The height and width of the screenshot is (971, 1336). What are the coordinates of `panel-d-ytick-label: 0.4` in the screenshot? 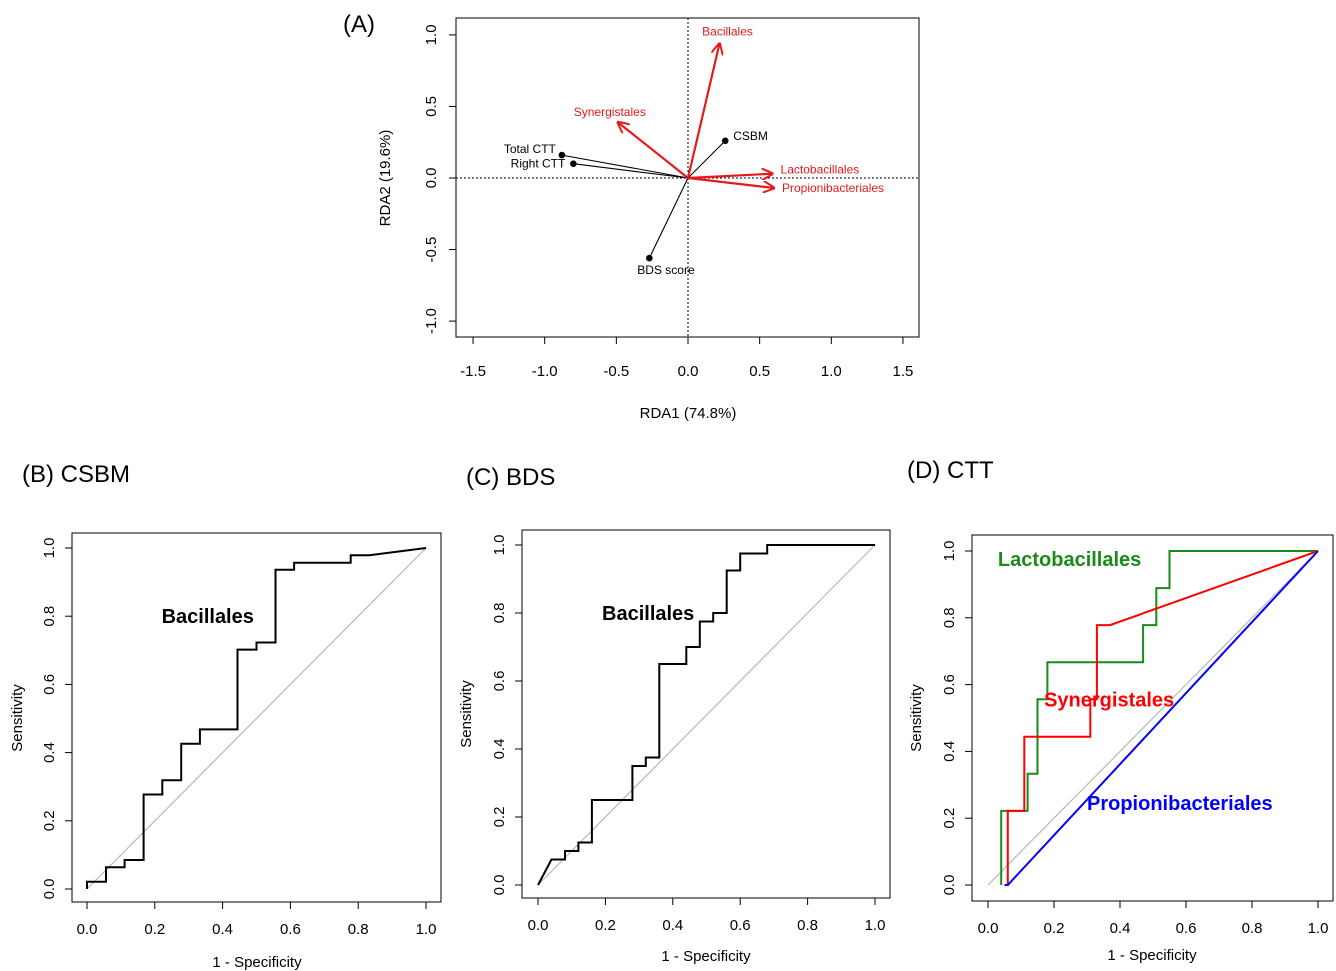 It's located at (949, 751).